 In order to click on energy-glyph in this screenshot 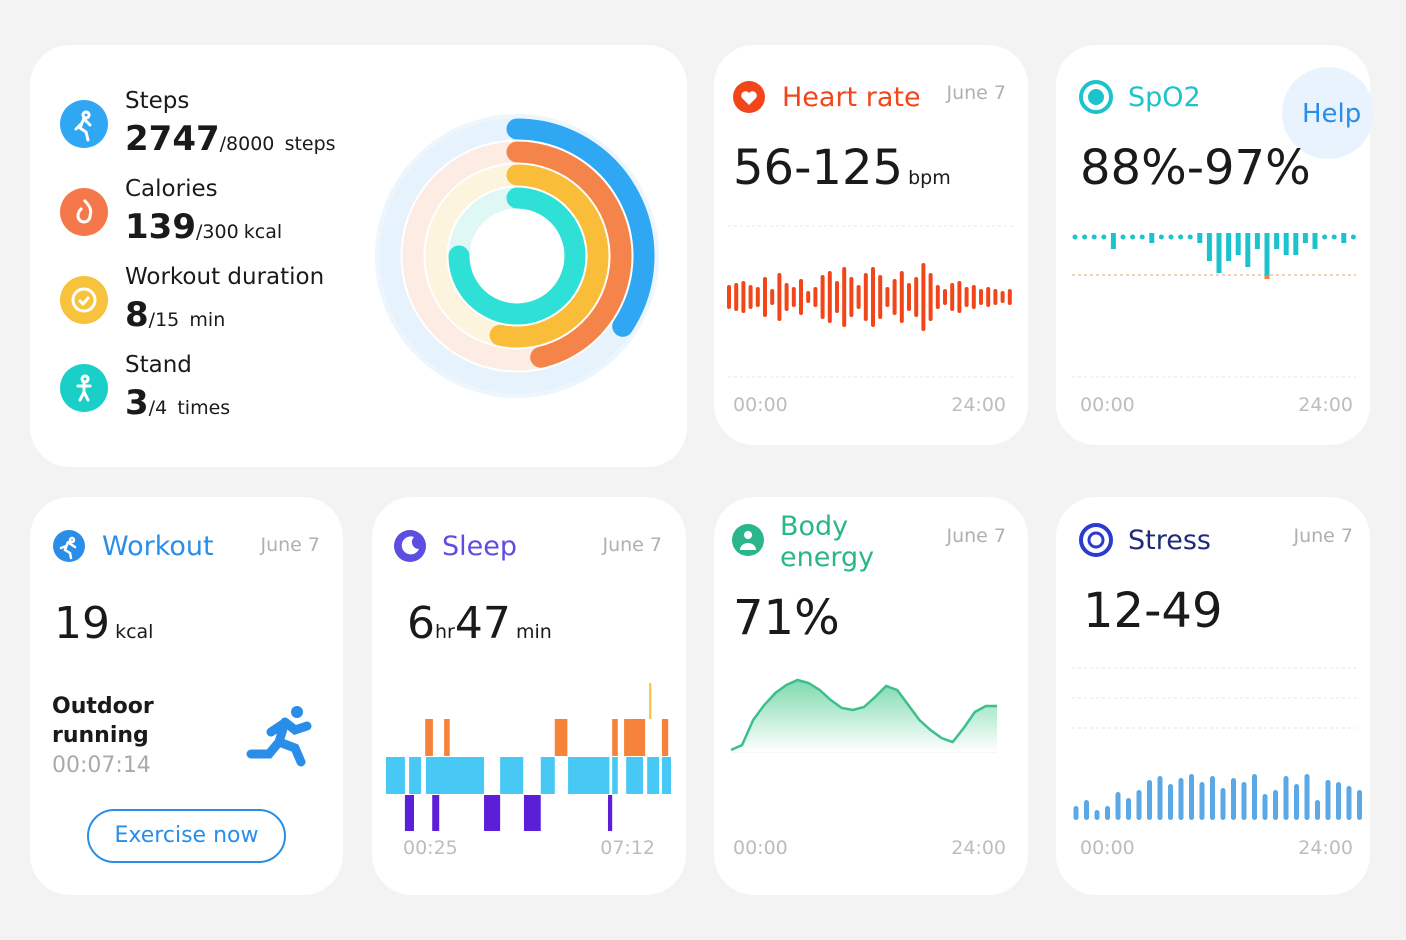, I will do `click(748, 540)`.